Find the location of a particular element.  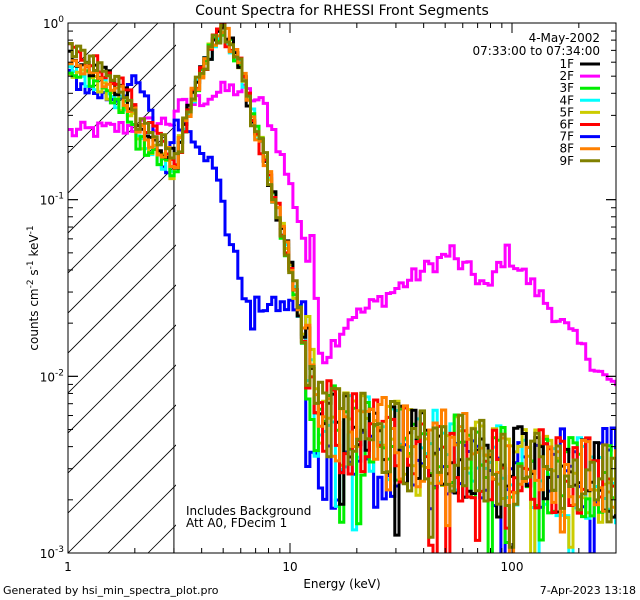

legend-date: 4-May-2002 is located at coordinates (564, 38).